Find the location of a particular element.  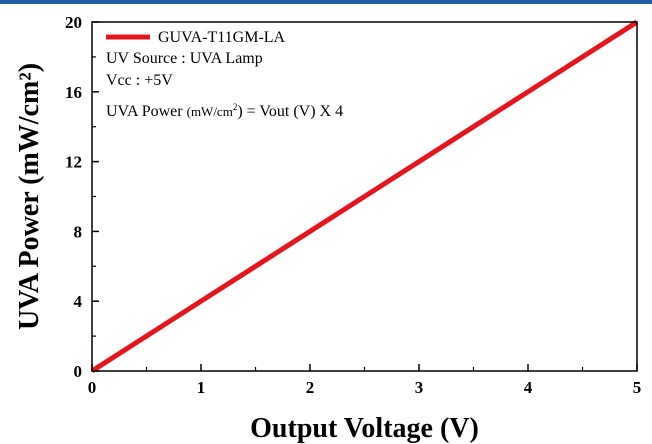

annotation-uv-source: UV Source : UVA Lamp is located at coordinates (184, 58).